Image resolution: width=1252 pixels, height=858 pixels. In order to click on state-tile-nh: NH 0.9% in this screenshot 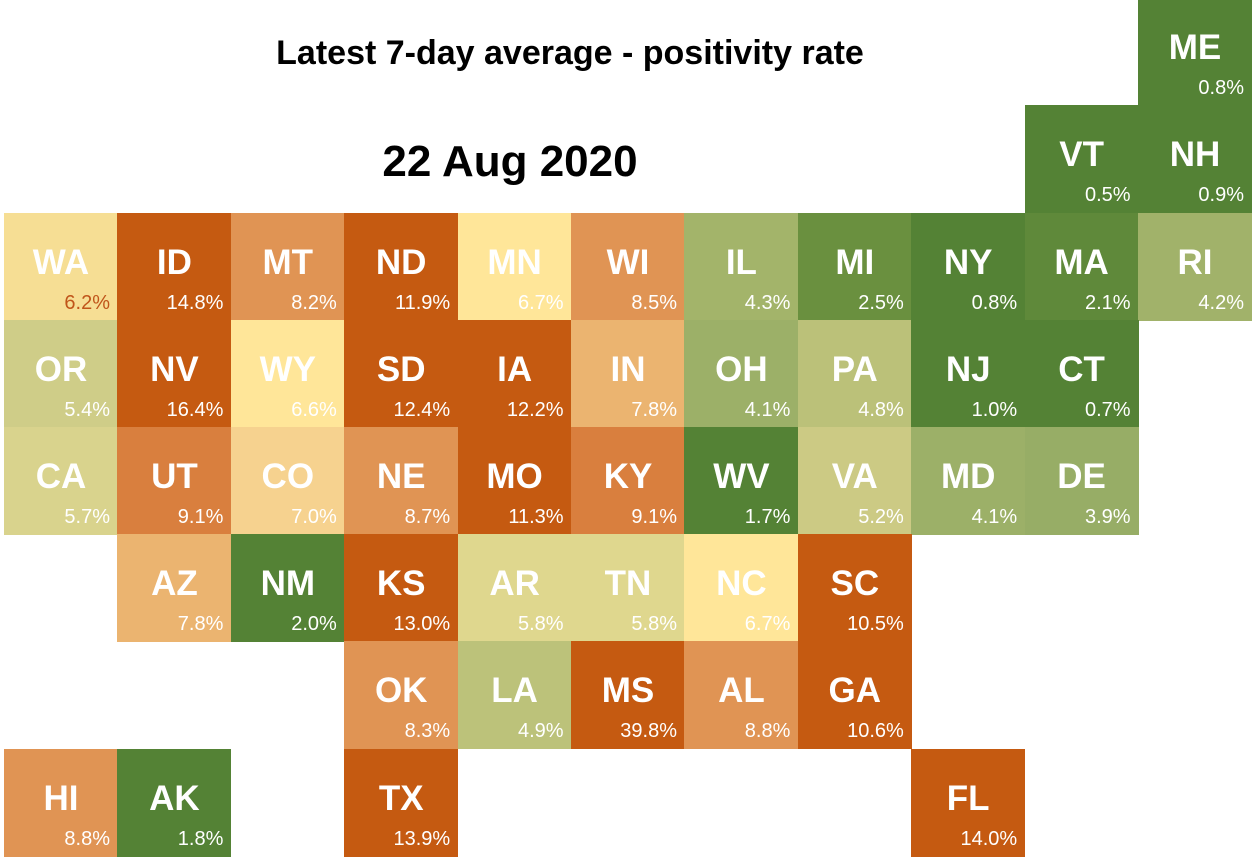, I will do `click(1195, 159)`.